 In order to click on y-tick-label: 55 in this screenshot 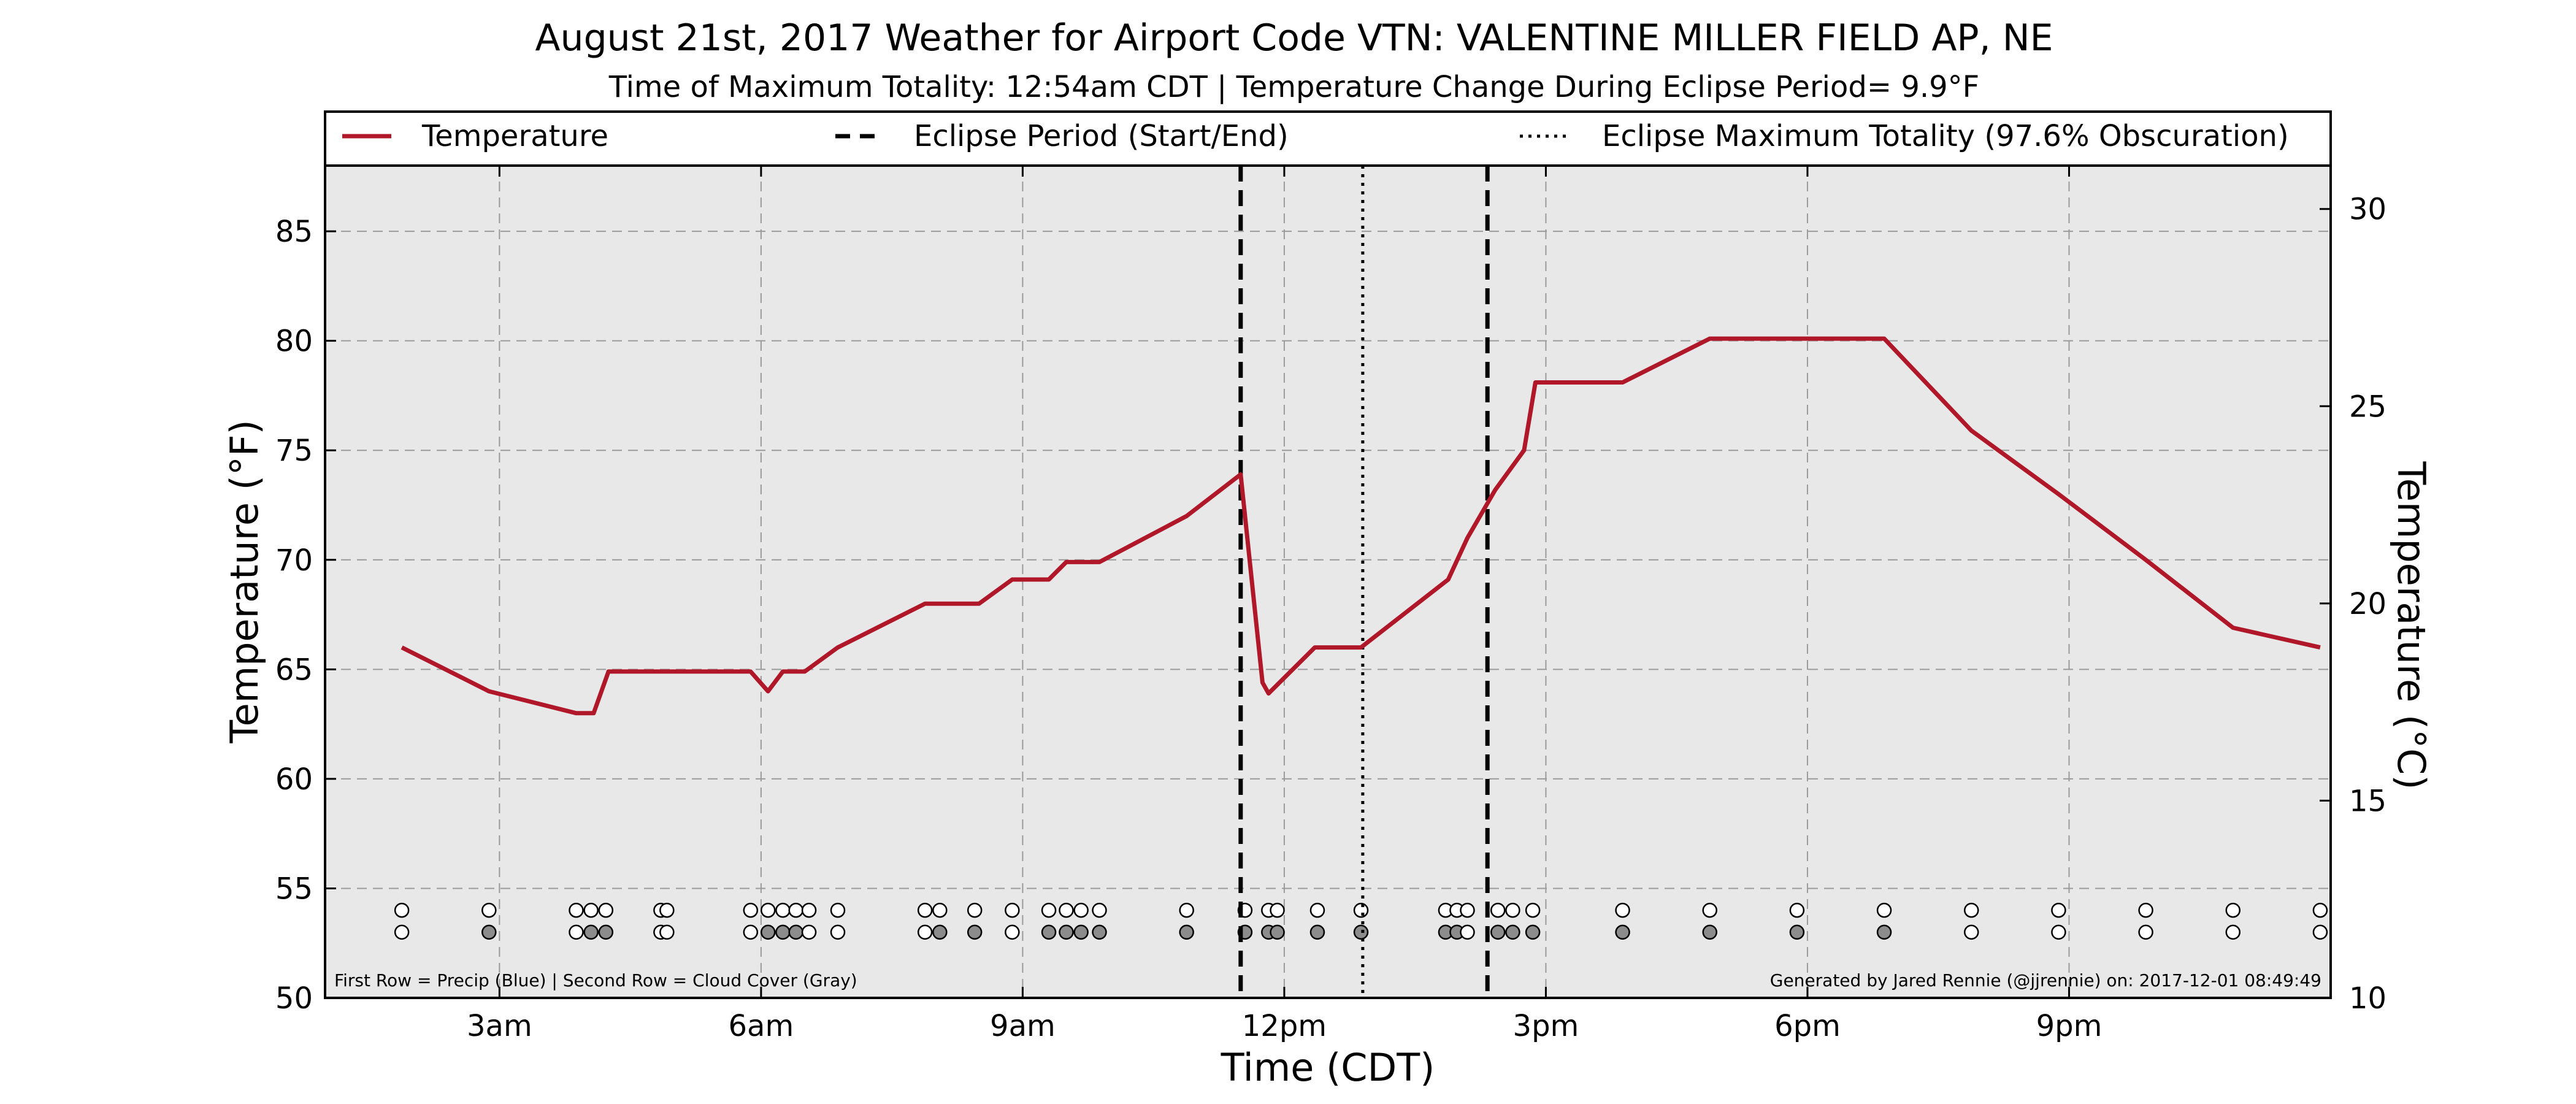, I will do `click(294, 889)`.